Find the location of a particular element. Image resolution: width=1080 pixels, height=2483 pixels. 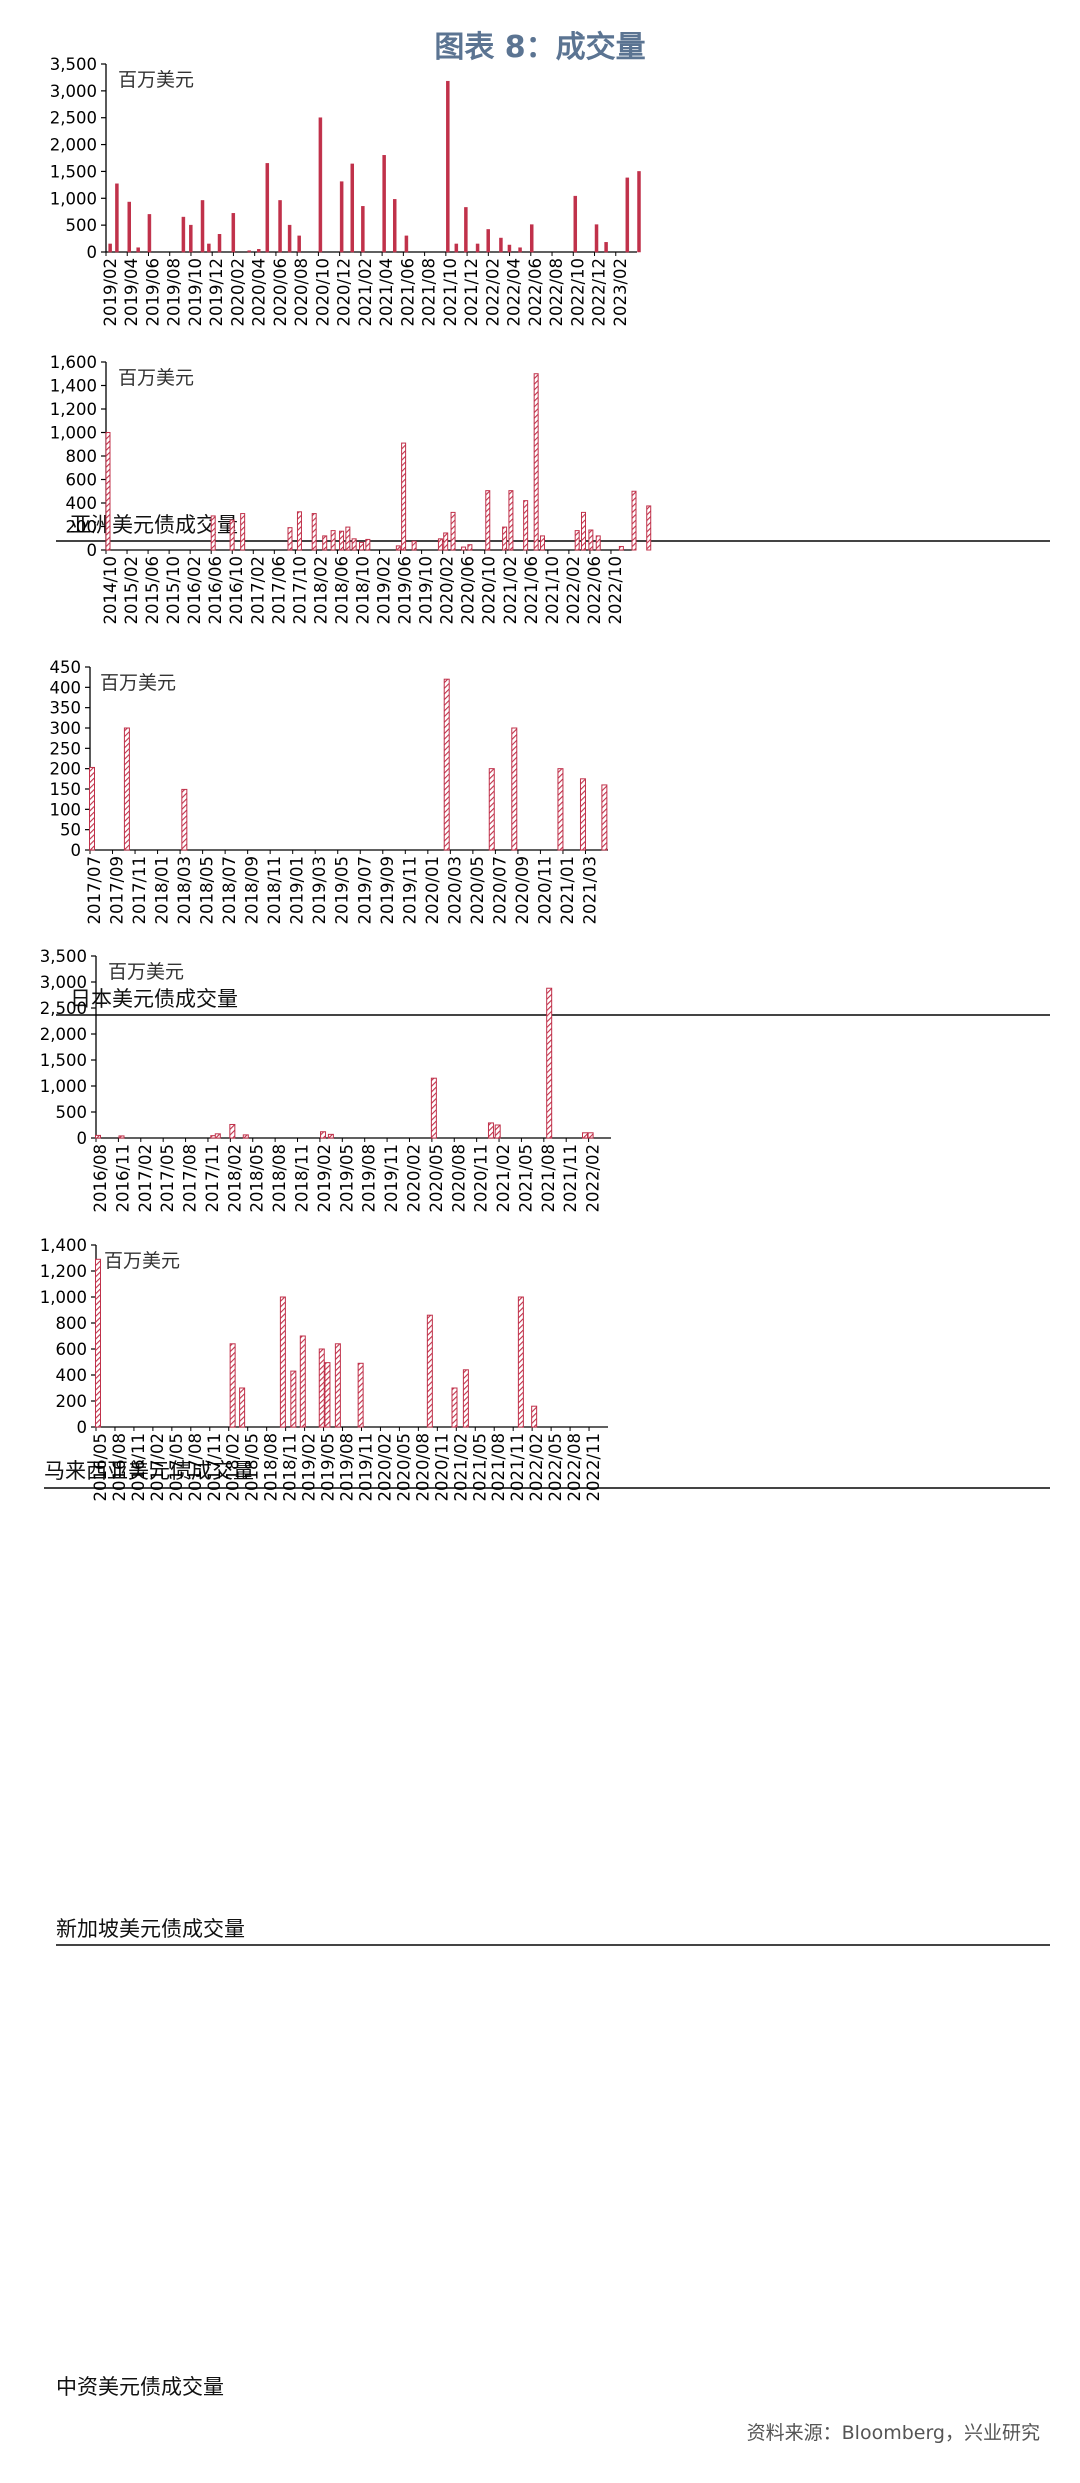

x-tick-label: 2023/02 is located at coordinates (620, 292).